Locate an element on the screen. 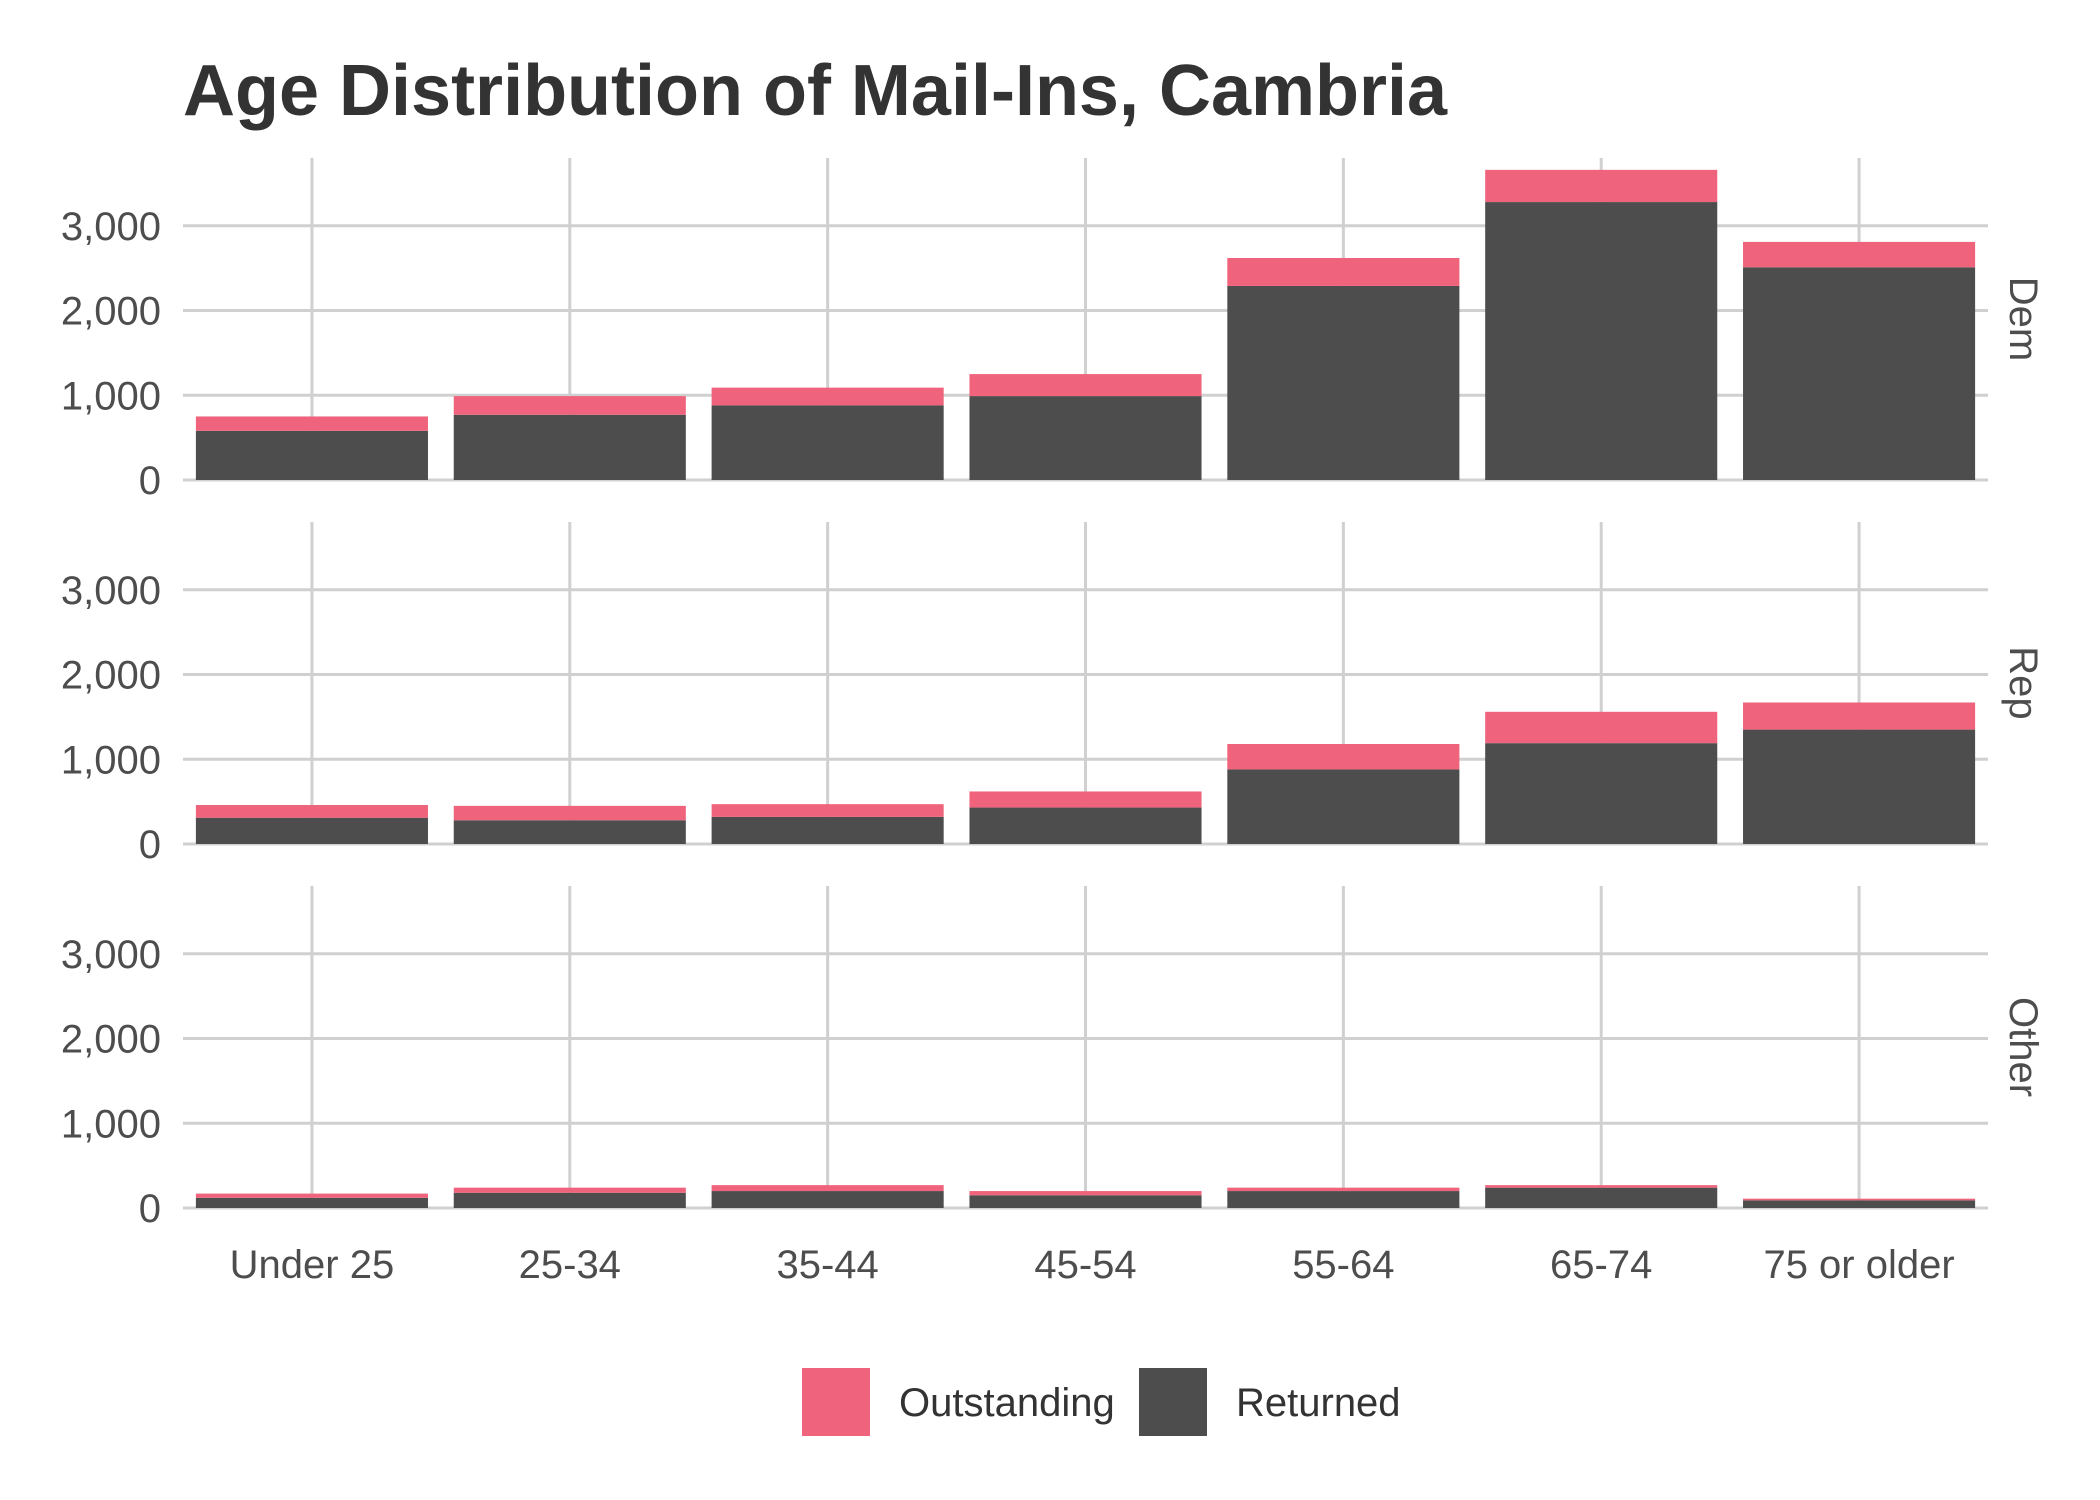 The width and height of the screenshot is (2100, 1500). legend-item-returned: Returned is located at coordinates (1270, 1402).